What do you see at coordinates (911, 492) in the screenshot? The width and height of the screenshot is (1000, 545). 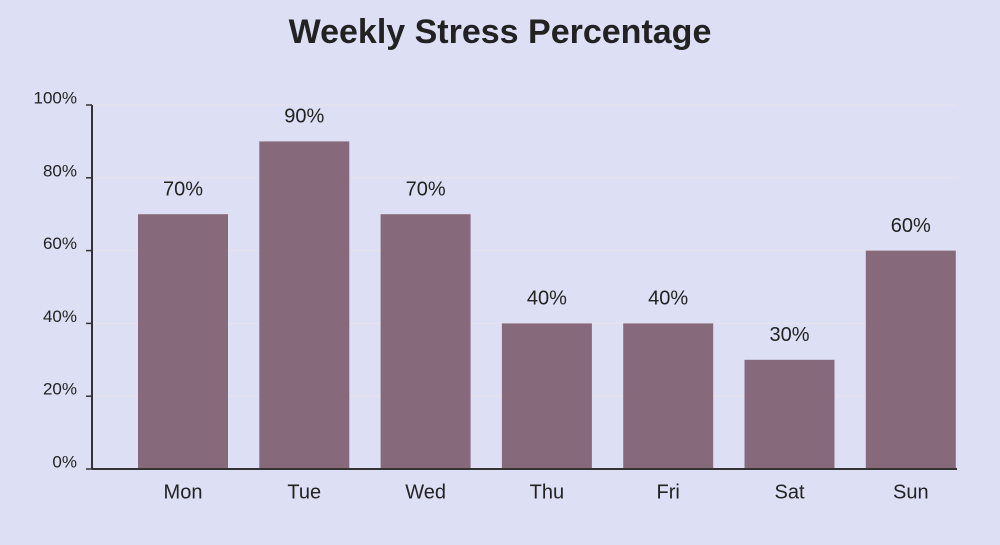 I see `x-tick-label: Sun` at bounding box center [911, 492].